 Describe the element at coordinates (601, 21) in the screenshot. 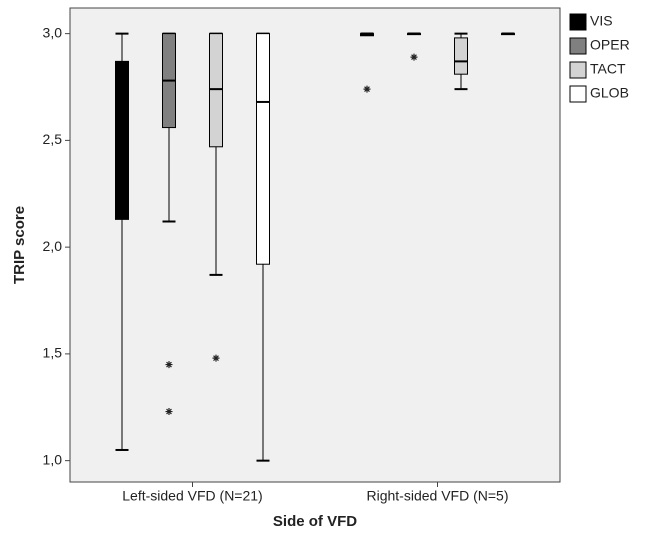

I see `legend-label: VIS` at that location.